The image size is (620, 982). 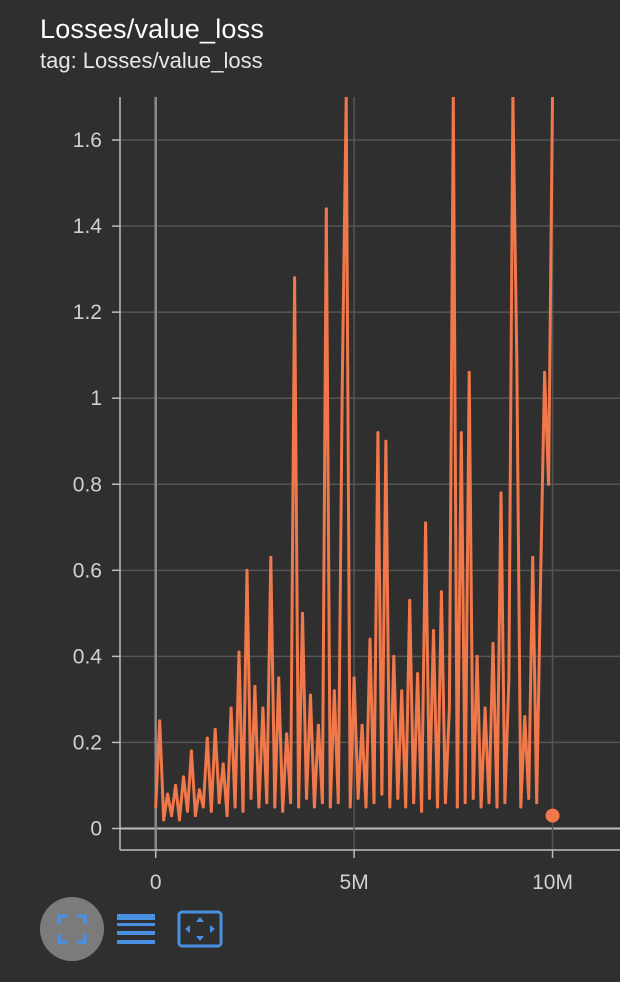 What do you see at coordinates (96, 828) in the screenshot?
I see `y-tick-label: 0` at bounding box center [96, 828].